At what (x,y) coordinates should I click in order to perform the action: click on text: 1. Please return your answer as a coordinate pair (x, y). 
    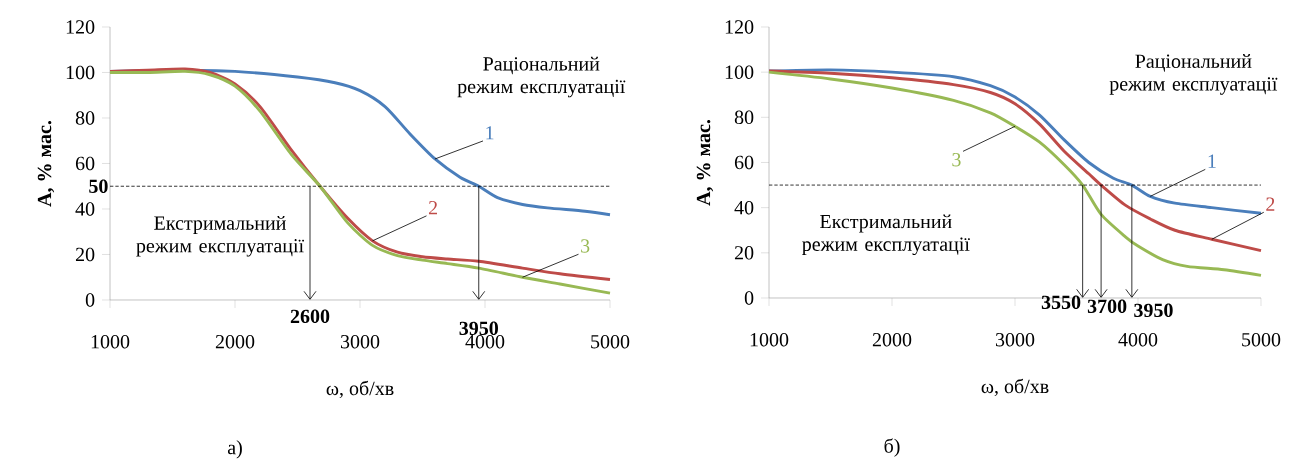
    Looking at the image, I should click on (490, 133).